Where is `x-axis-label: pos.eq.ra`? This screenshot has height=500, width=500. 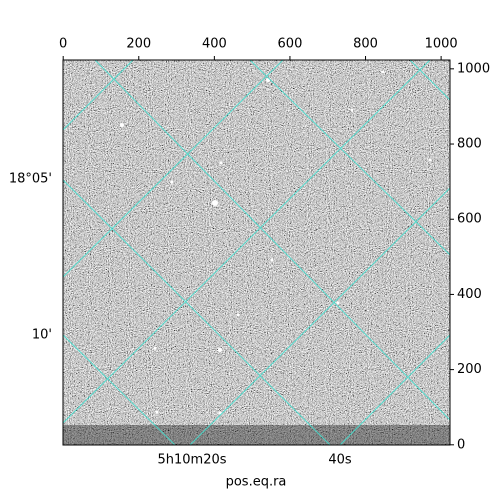 x-axis-label: pos.eq.ra is located at coordinates (256, 482).